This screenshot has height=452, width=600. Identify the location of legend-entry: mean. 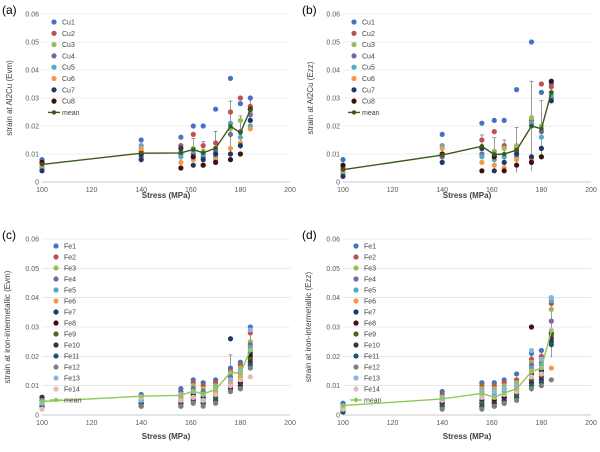
(371, 113).